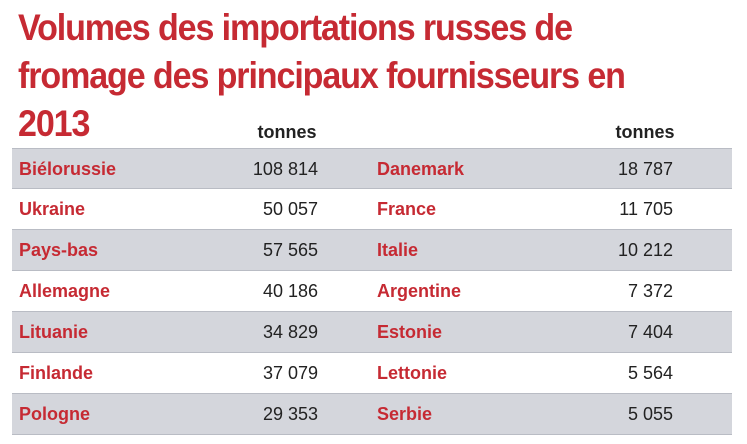 The image size is (747, 444). I want to click on country-name: France, so click(407, 209).